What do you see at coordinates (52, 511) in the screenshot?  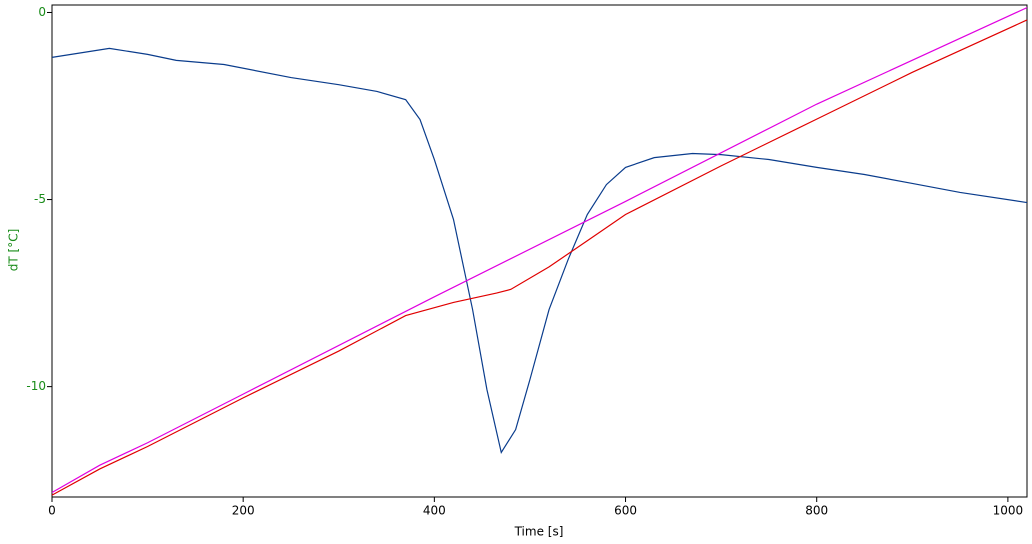 I see `x-tick-label: 0` at bounding box center [52, 511].